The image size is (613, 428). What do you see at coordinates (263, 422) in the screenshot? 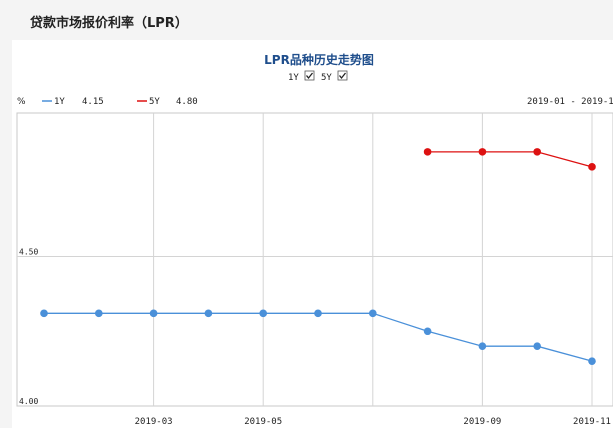
I see `x-tick-label: 2019-05` at bounding box center [263, 422].